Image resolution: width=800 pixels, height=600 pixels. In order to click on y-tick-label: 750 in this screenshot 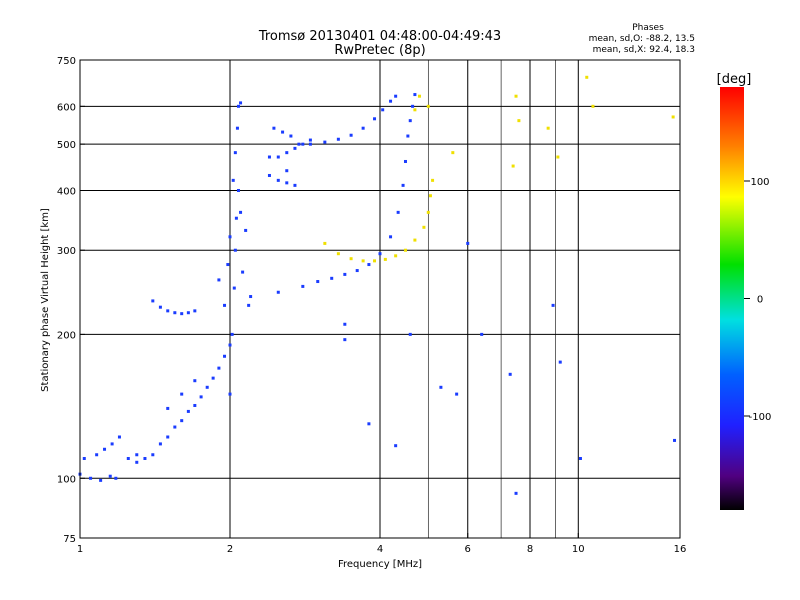, I will do `click(66, 61)`.